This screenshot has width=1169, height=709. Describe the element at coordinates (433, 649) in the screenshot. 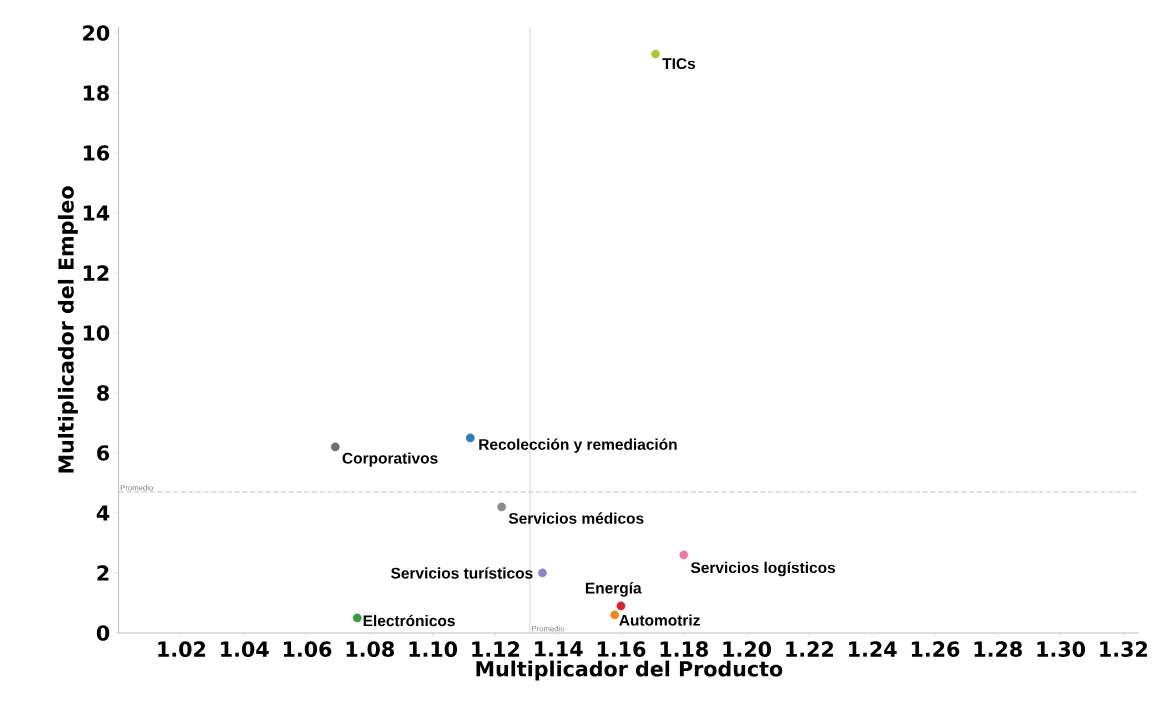

I see `x-tick-label: 1.10` at that location.